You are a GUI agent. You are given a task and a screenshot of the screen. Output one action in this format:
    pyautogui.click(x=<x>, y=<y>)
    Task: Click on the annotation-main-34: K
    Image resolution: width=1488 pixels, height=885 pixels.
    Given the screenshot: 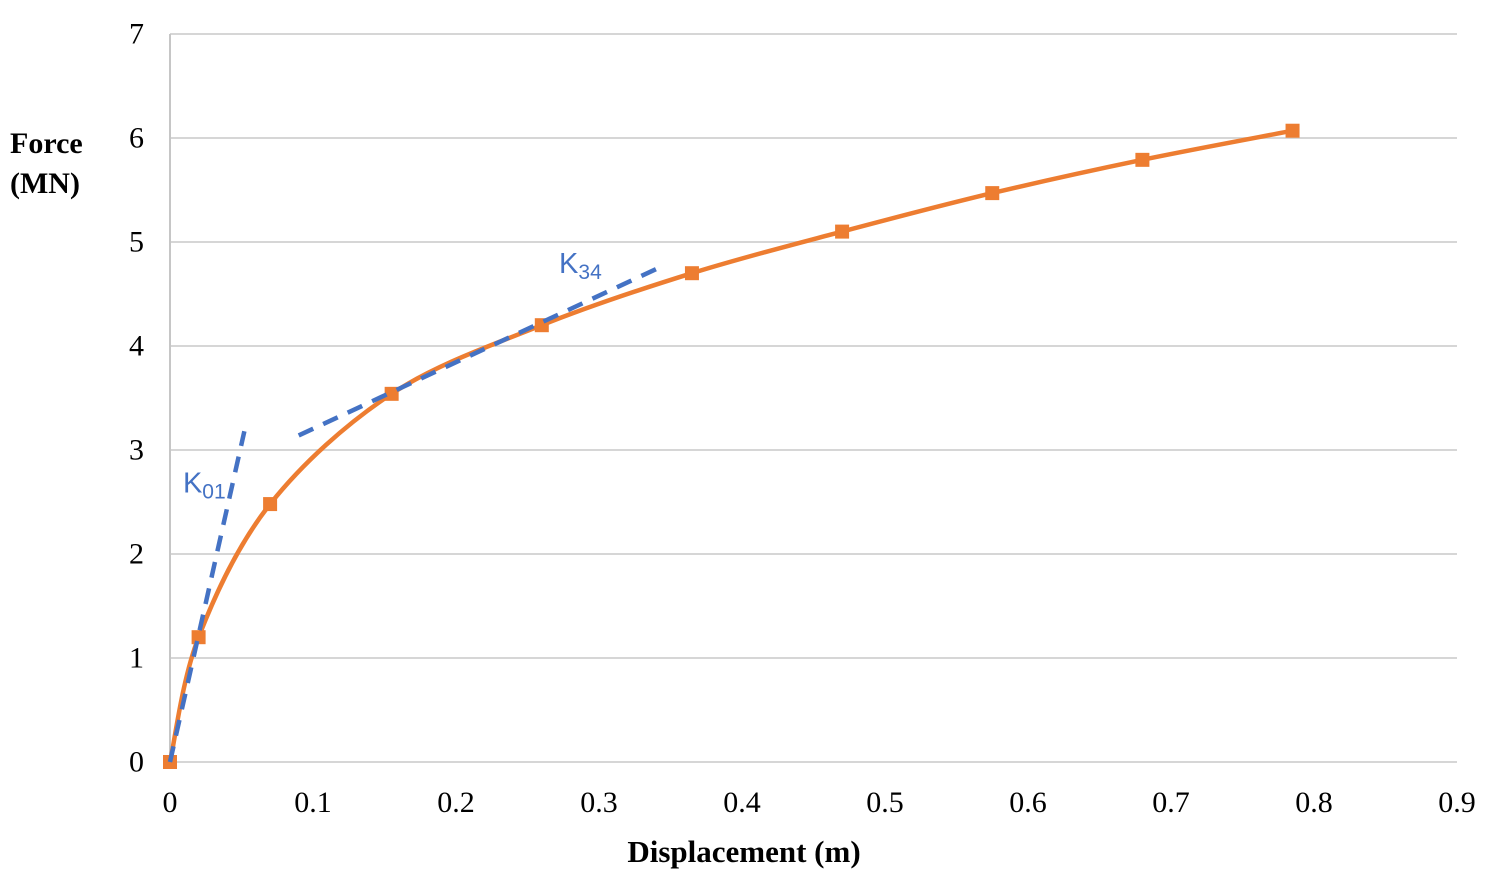 What is the action you would take?
    pyautogui.click(x=569, y=264)
    